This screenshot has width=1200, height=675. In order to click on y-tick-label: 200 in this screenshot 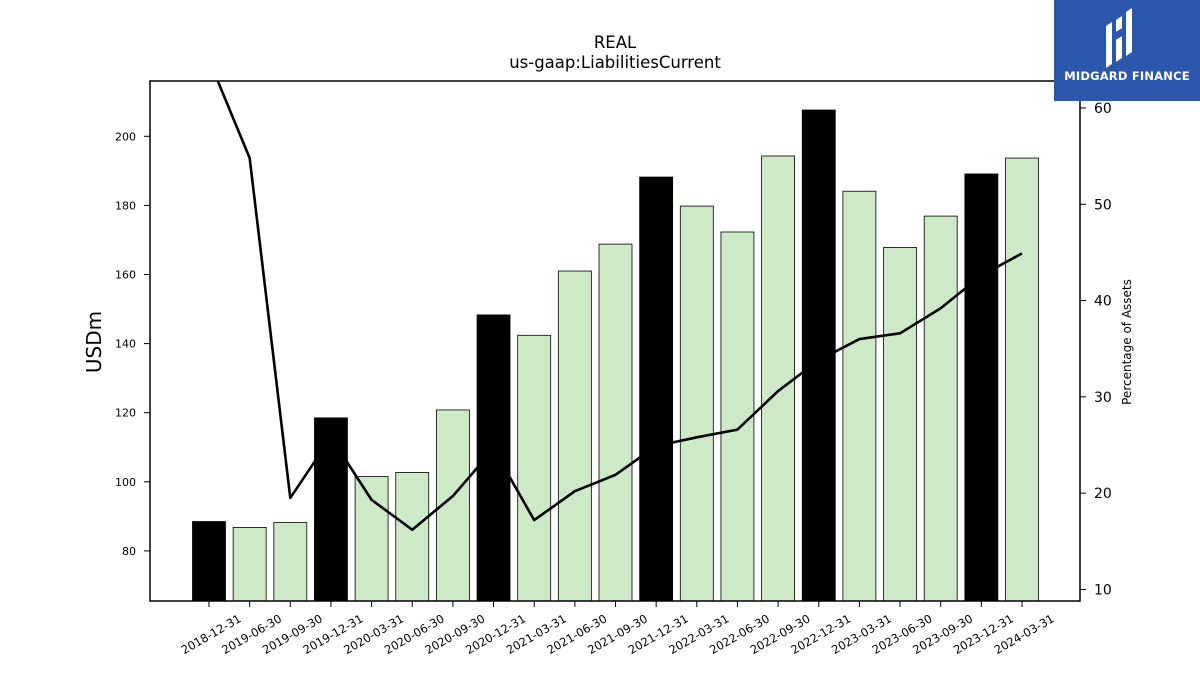, I will do `click(125, 136)`.